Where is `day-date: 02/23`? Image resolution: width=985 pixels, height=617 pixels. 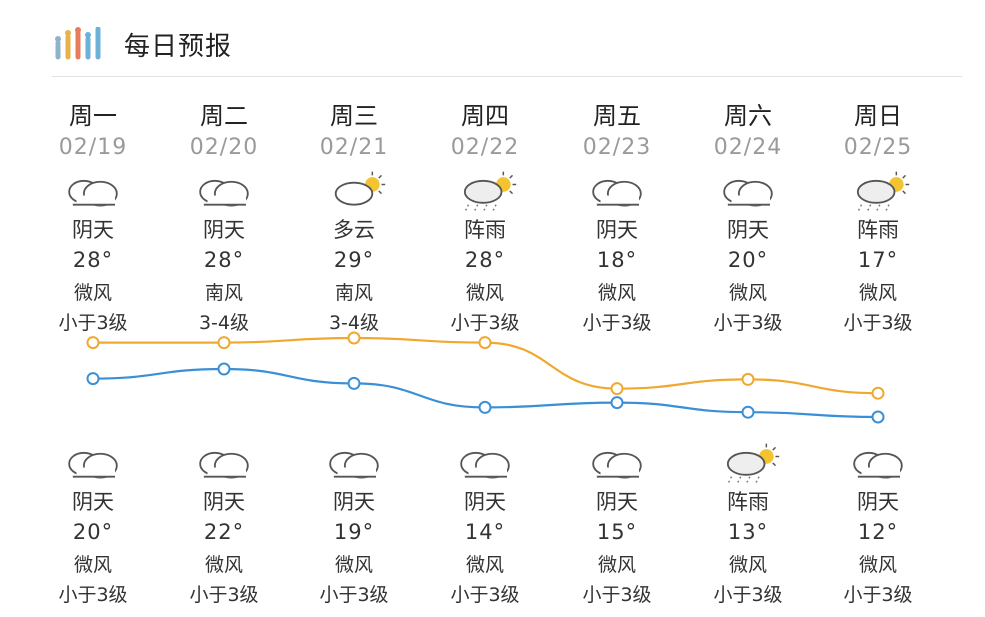 day-date: 02/23 is located at coordinates (617, 147).